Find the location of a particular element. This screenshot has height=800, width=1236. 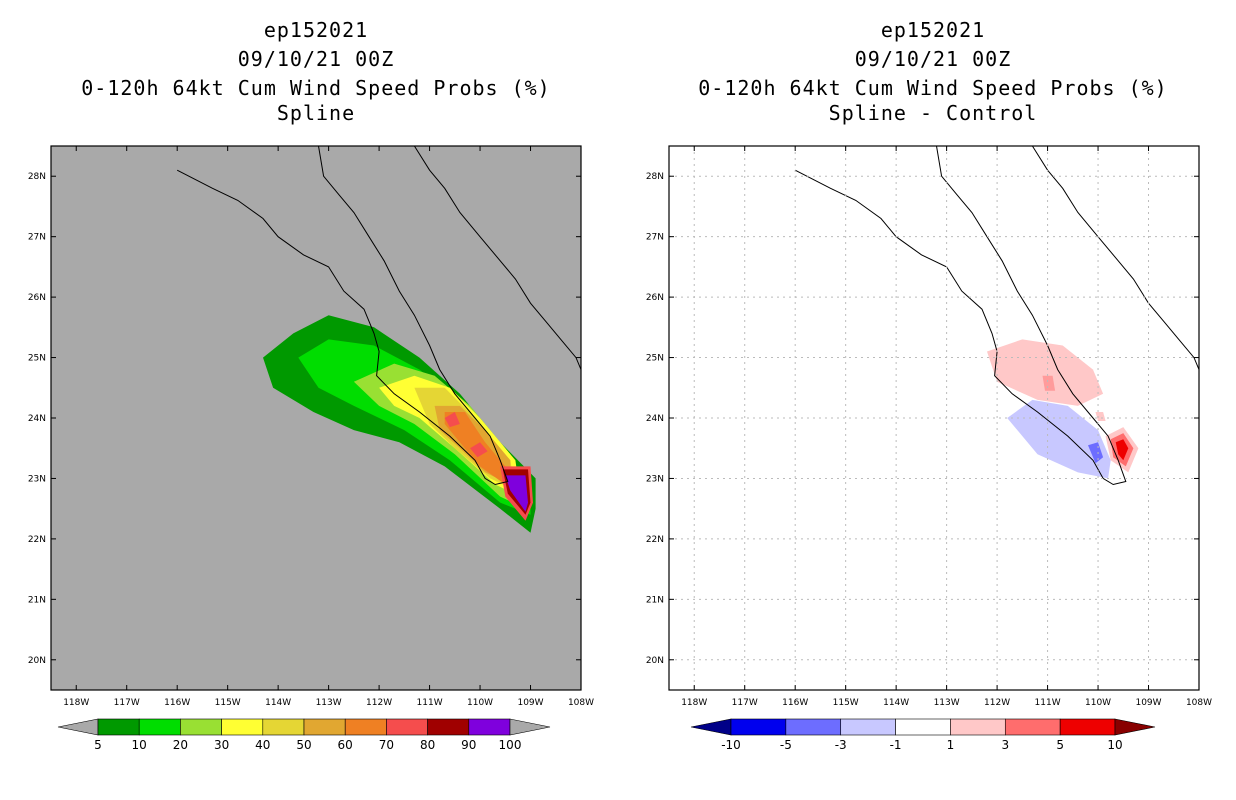

left-subtitle: Spline is located at coordinates (316, 113).